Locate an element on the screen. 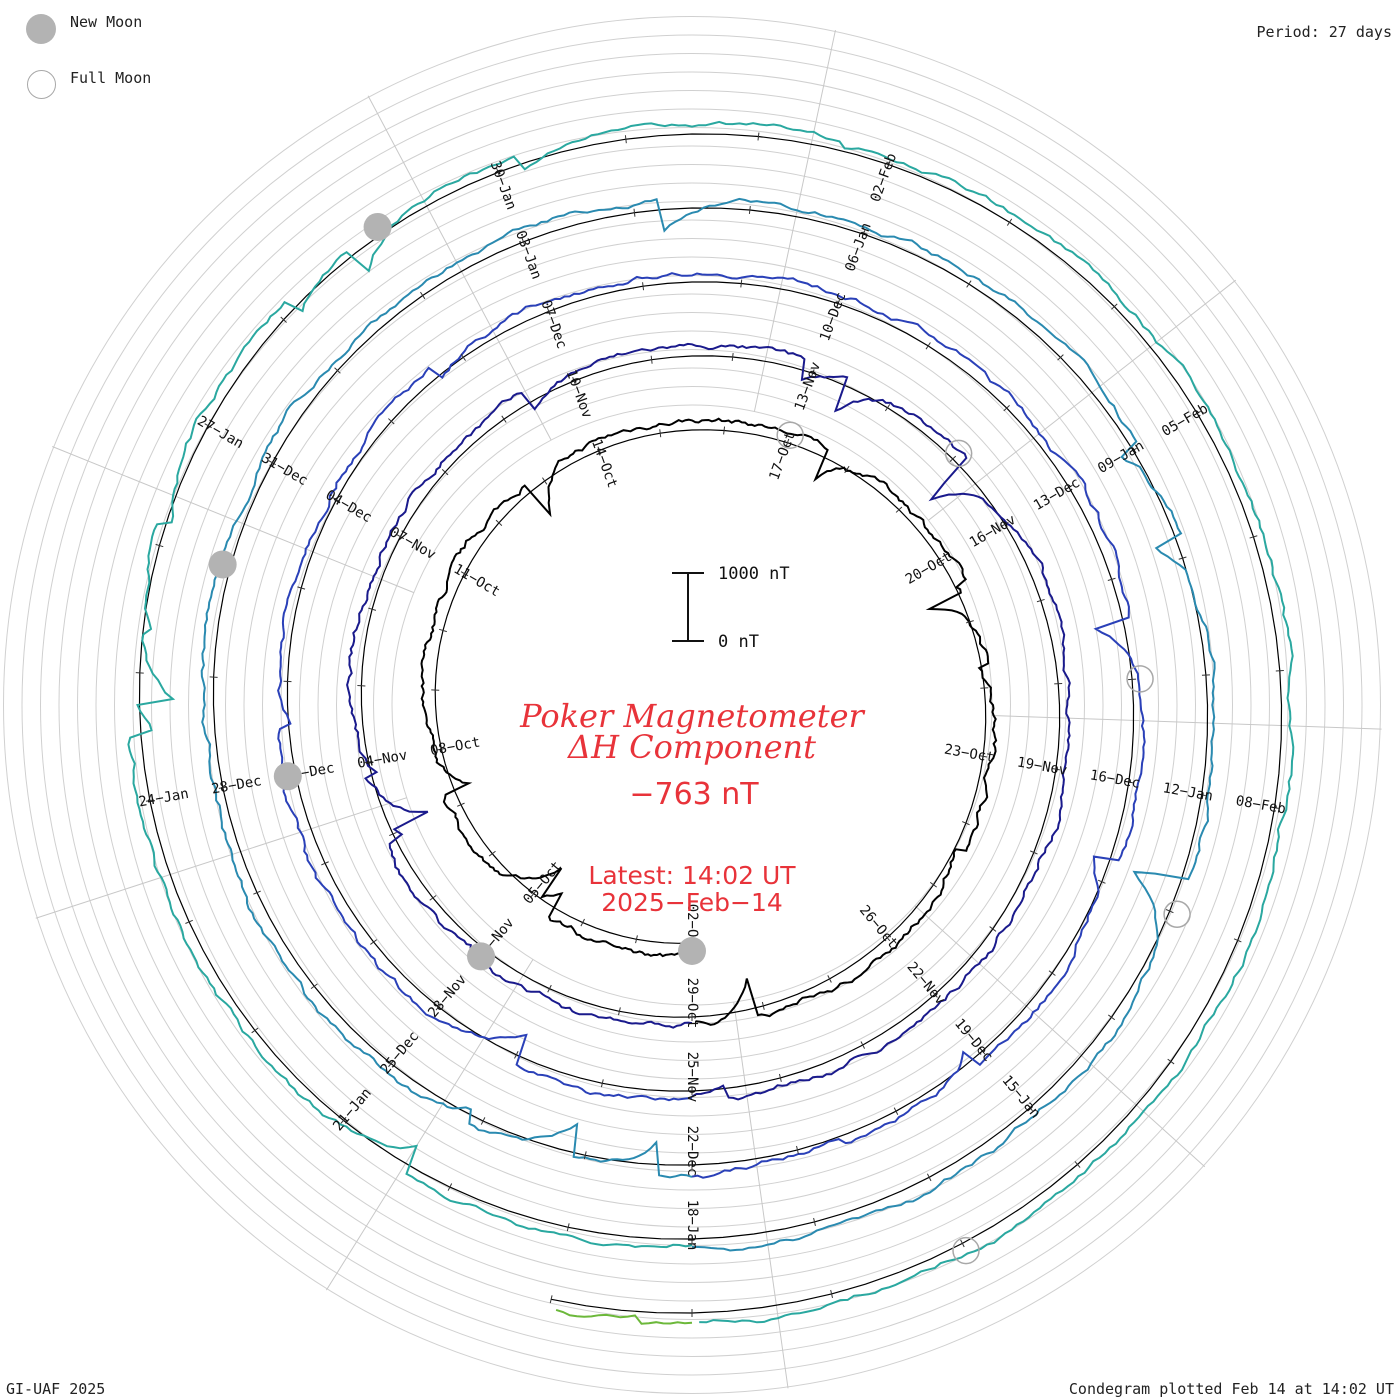 The image size is (1400, 1400). date-label: 28−Dec is located at coordinates (236, 785).